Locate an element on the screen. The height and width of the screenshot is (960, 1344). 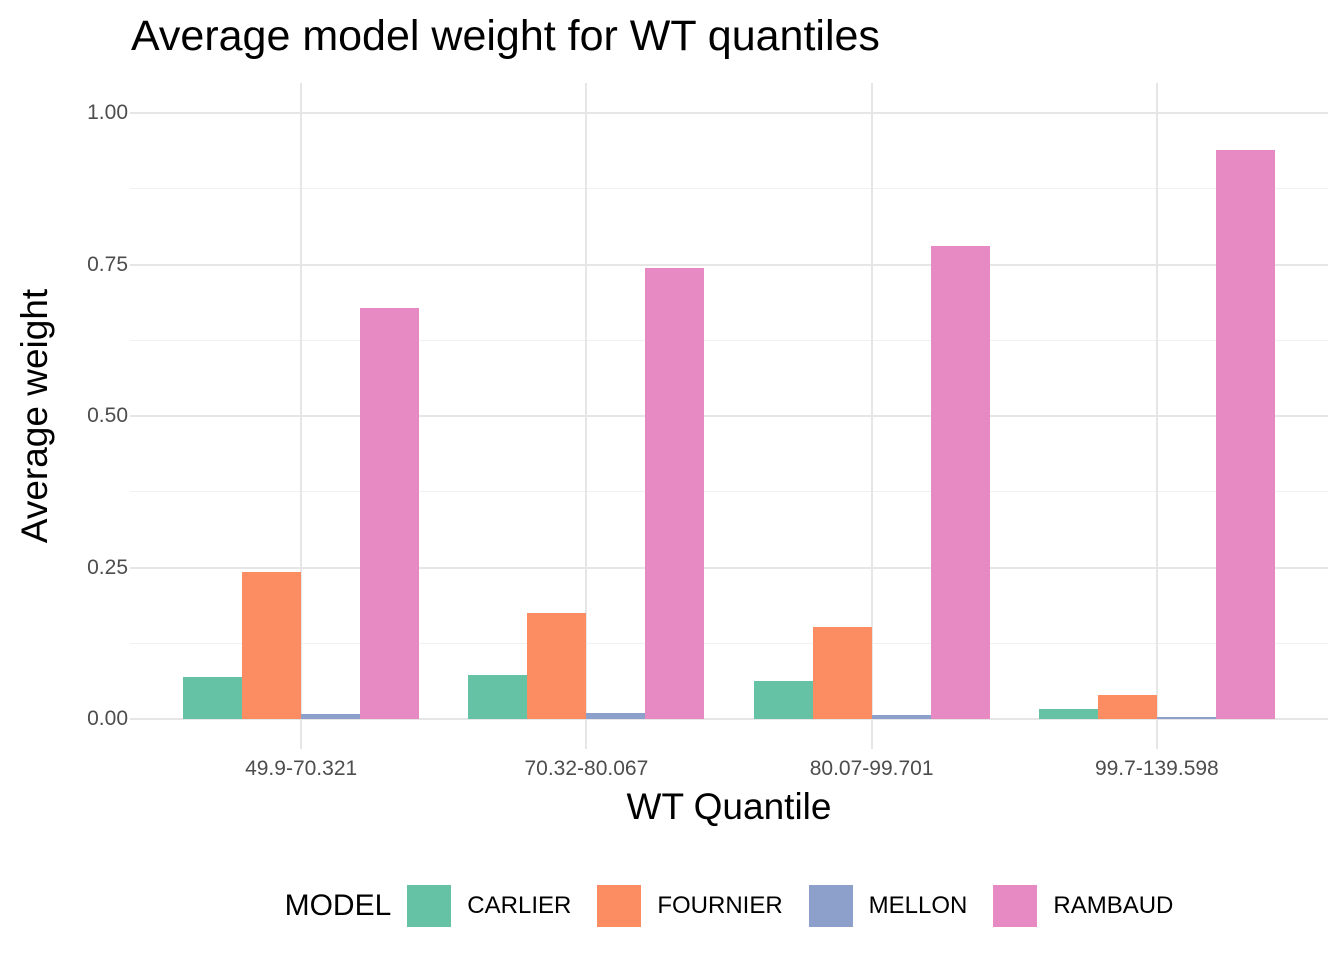
legend-swatch-mellon is located at coordinates (830, 906).